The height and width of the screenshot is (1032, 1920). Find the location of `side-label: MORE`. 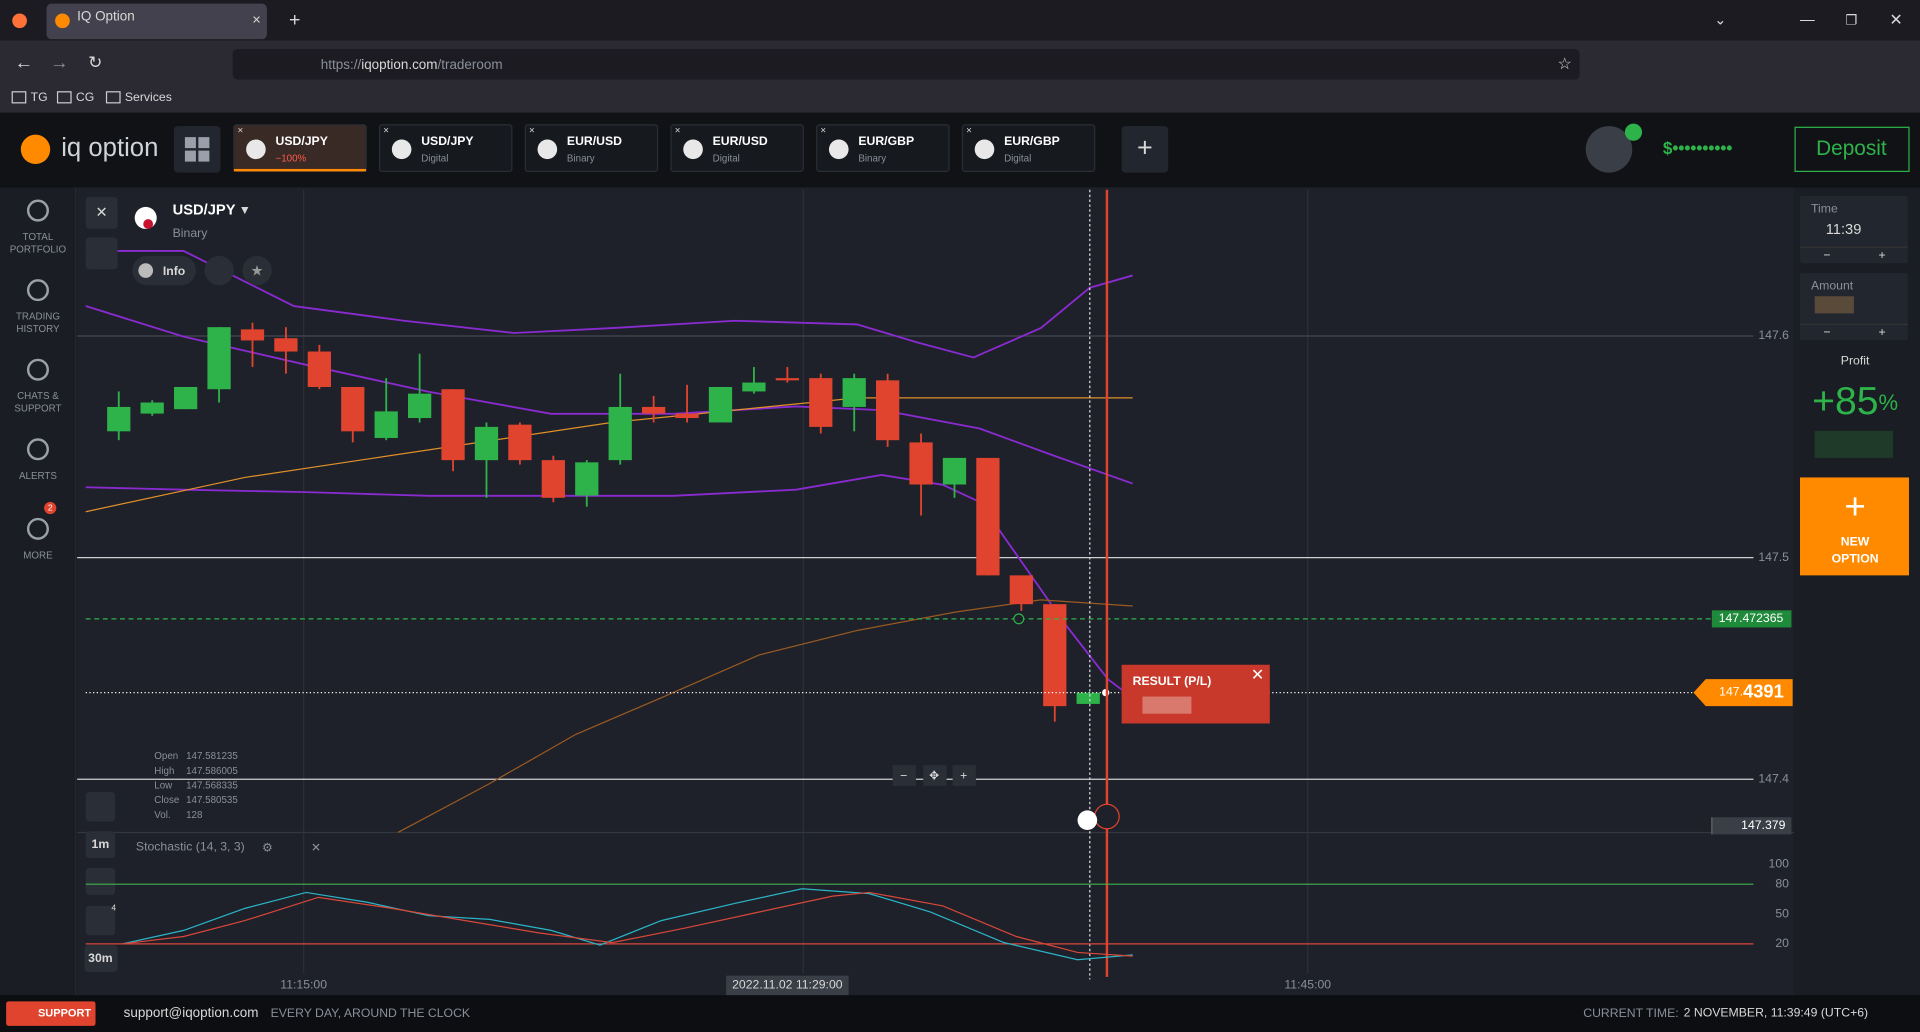

side-label: MORE is located at coordinates (38, 555).